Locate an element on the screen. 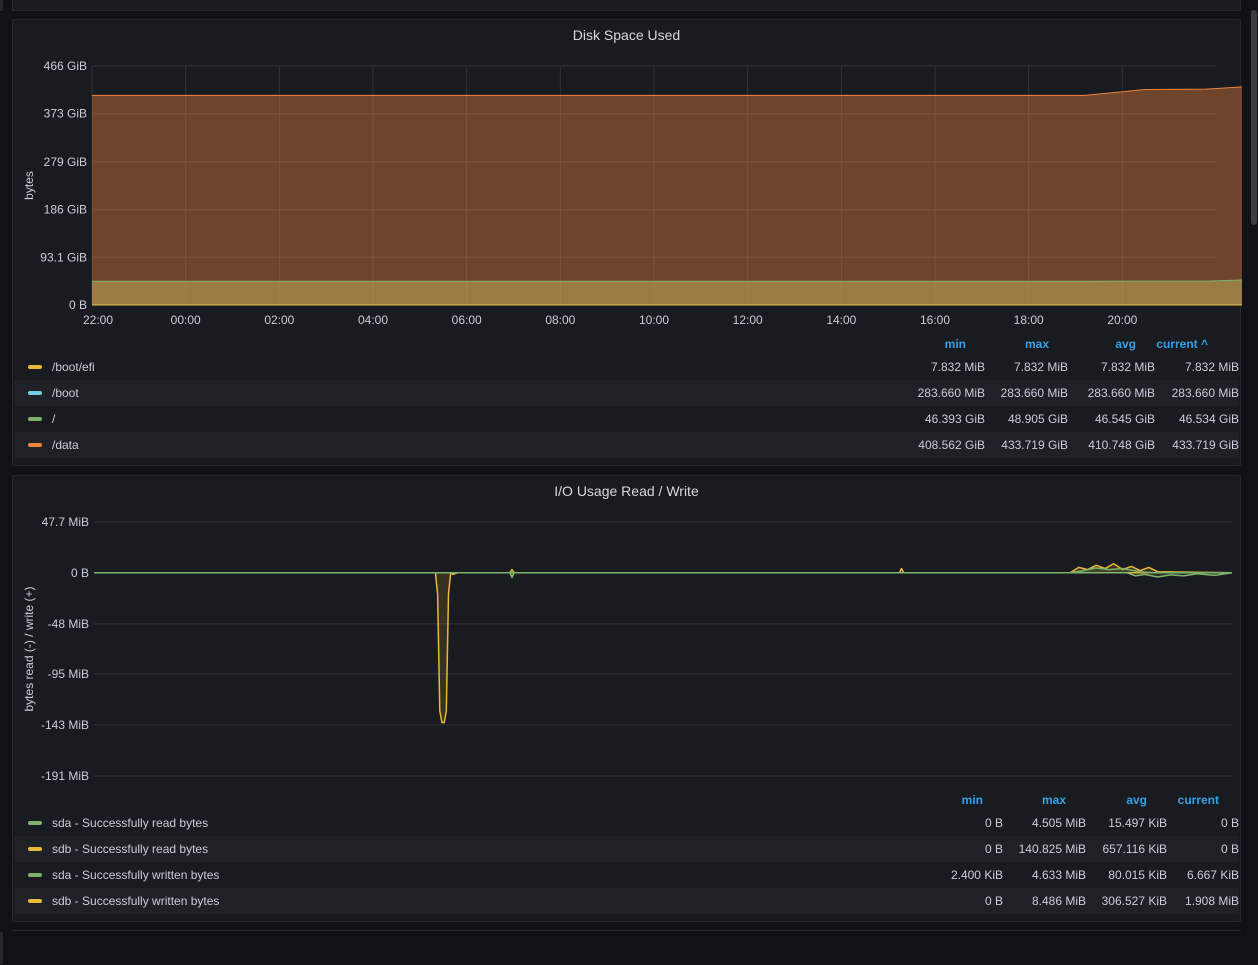 This screenshot has height=965, width=1258. io-area-sdb-successfully-written-bytes is located at coordinates (663, 568).